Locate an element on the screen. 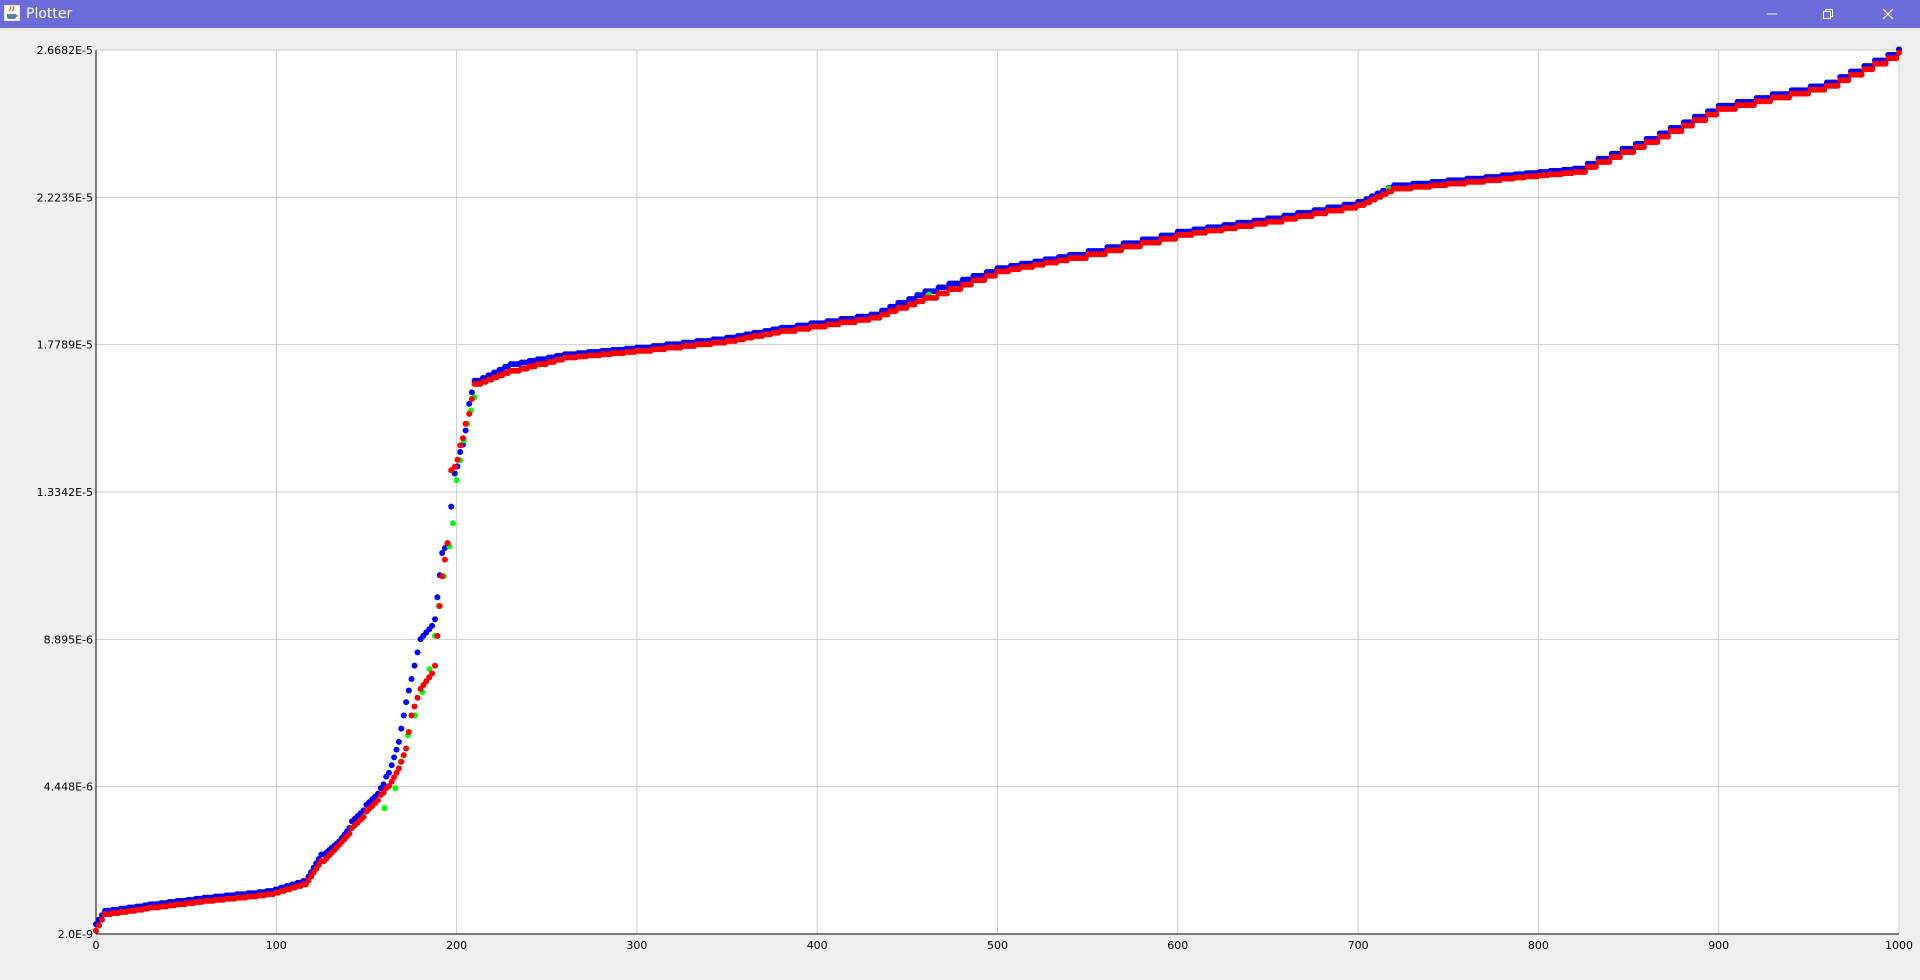  x-tick-label: 200 is located at coordinates (456, 945).